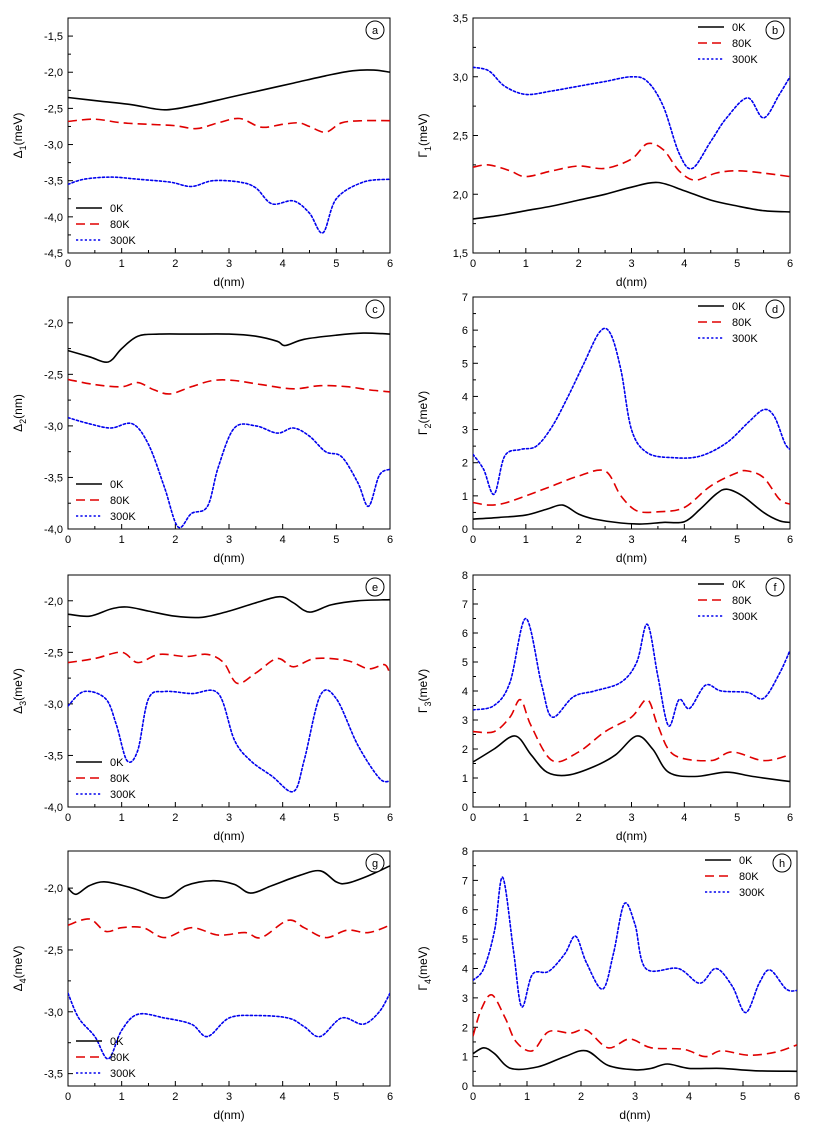  Describe the element at coordinates (375, 31) in the screenshot. I see `panel-badge-label: a` at that location.